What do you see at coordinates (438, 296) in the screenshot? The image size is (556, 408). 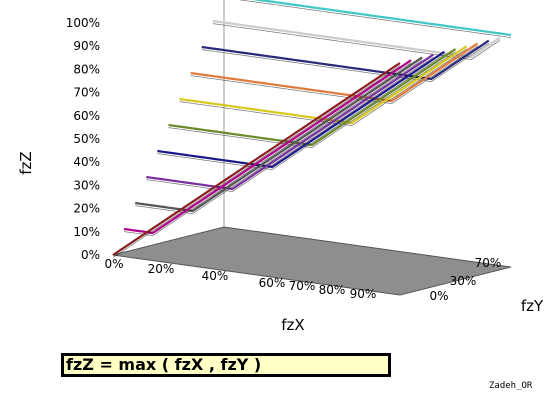 I see `y-tick-label: 0%` at bounding box center [438, 296].